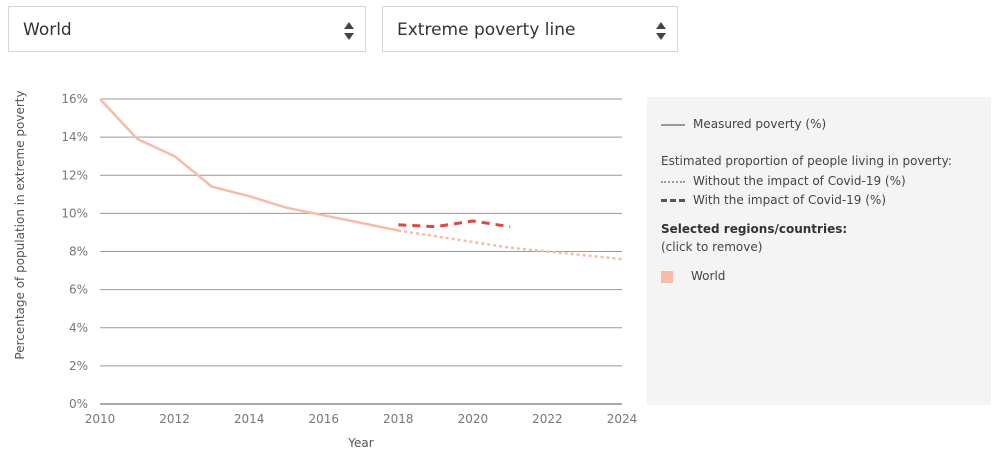 This screenshot has height=454, width=1000. I want to click on legend-item-measured: Measured poverty (%), so click(743, 124).